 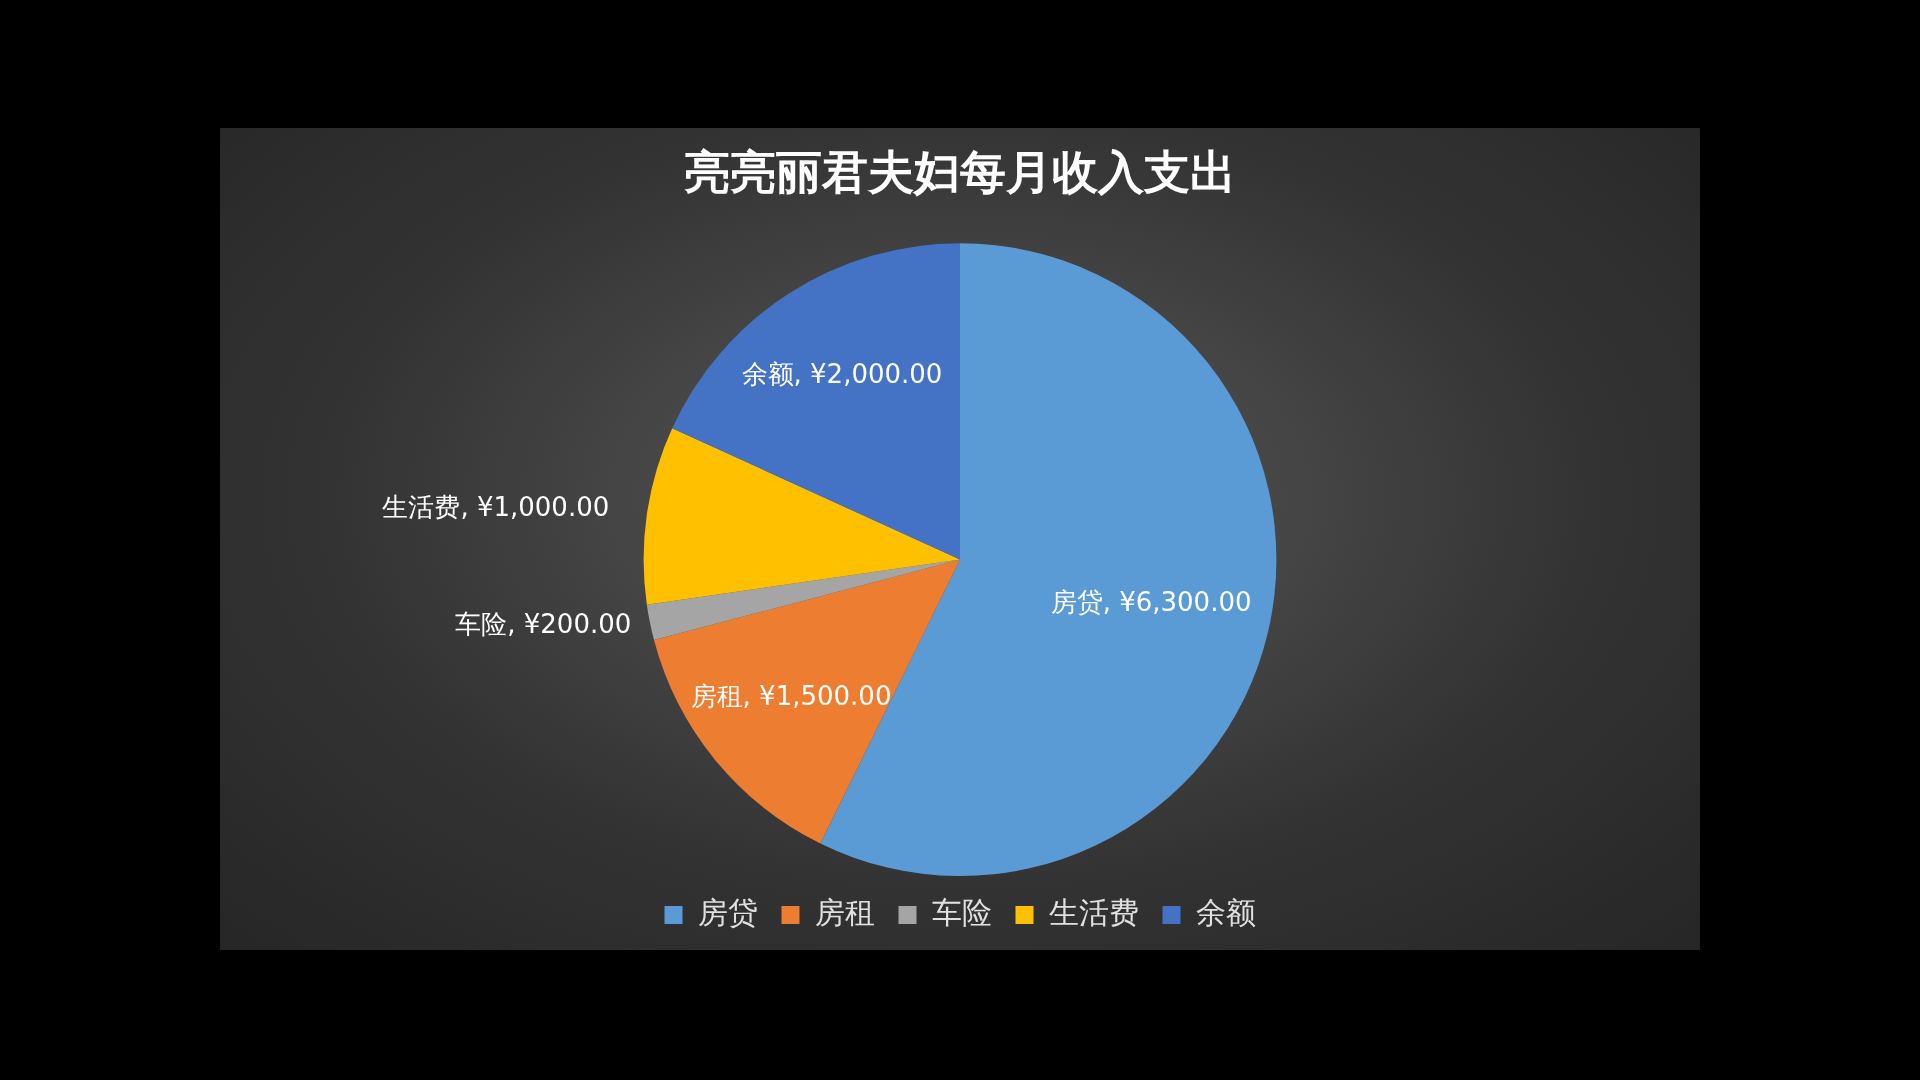 I want to click on legend-label: 生活费, so click(x=1093, y=912).